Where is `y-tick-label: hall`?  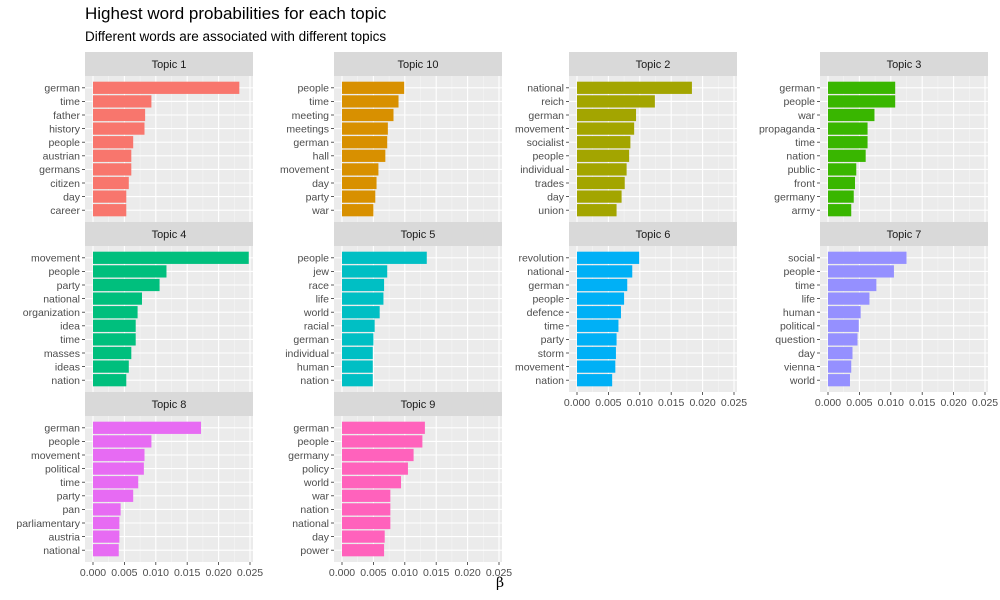
y-tick-label: hall is located at coordinates (321, 157).